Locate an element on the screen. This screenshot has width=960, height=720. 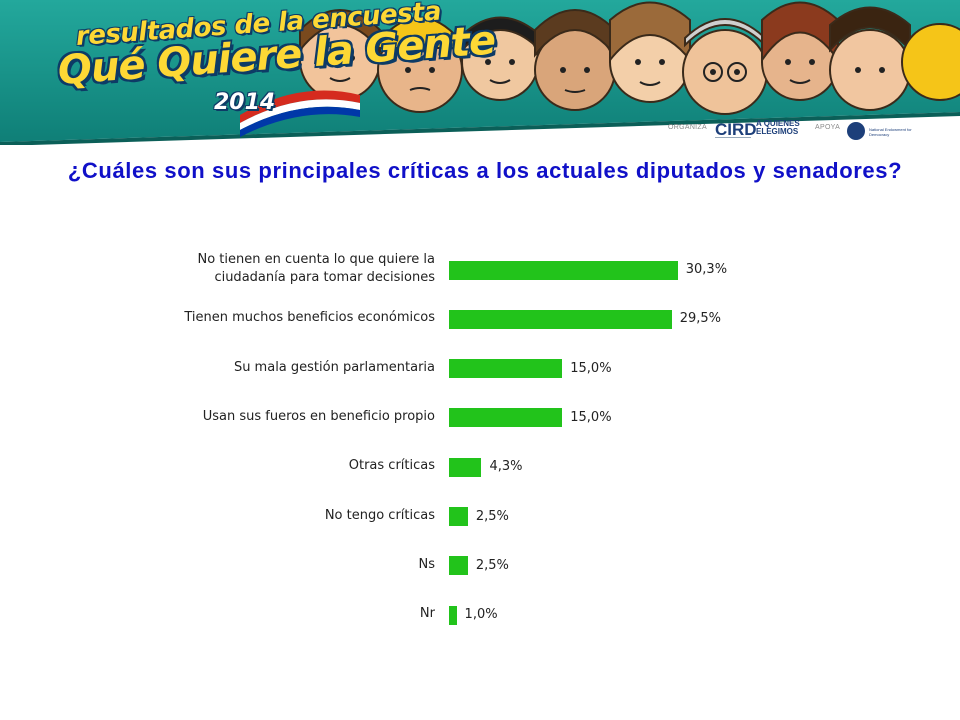
category-label-line: No tengo críticas is located at coordinates (379, 515).